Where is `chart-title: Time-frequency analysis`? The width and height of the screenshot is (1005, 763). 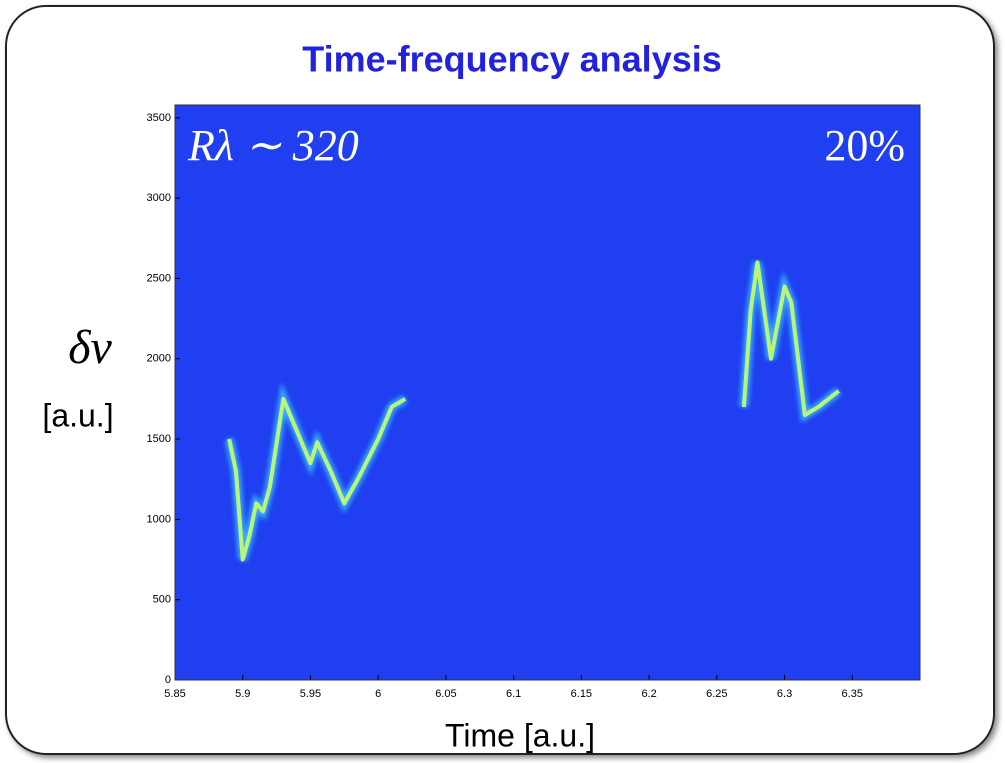 chart-title: Time-frequency analysis is located at coordinates (512, 59).